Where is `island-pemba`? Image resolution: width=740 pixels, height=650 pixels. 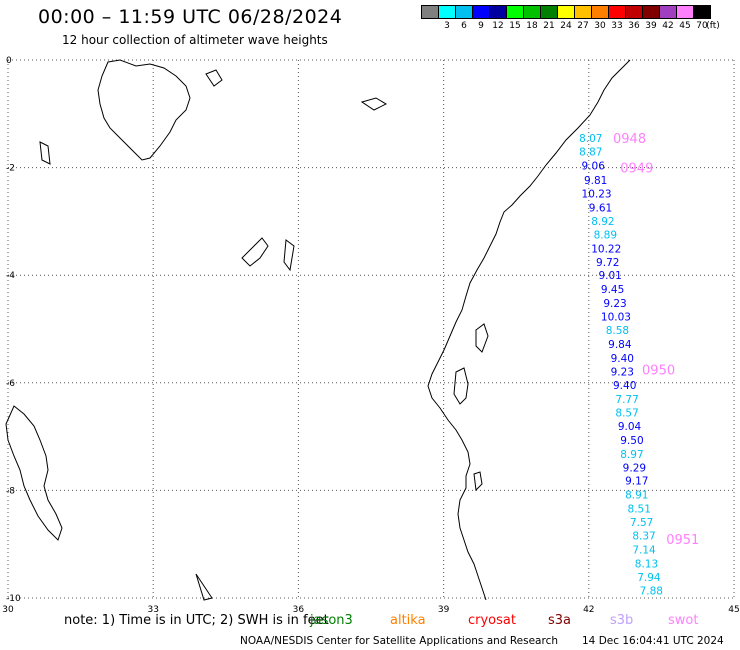 island-pemba is located at coordinates (482, 338).